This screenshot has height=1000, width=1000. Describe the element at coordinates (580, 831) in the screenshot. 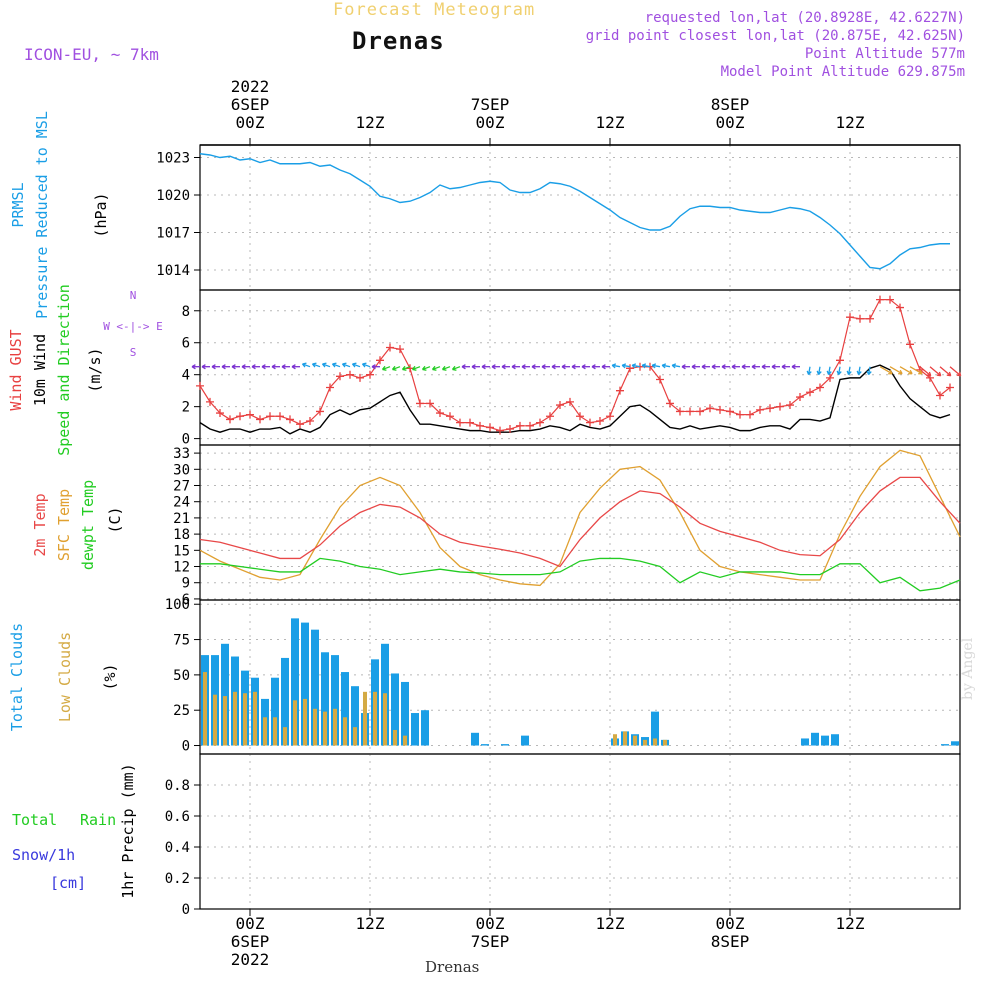

I see `panel-frame` at that location.